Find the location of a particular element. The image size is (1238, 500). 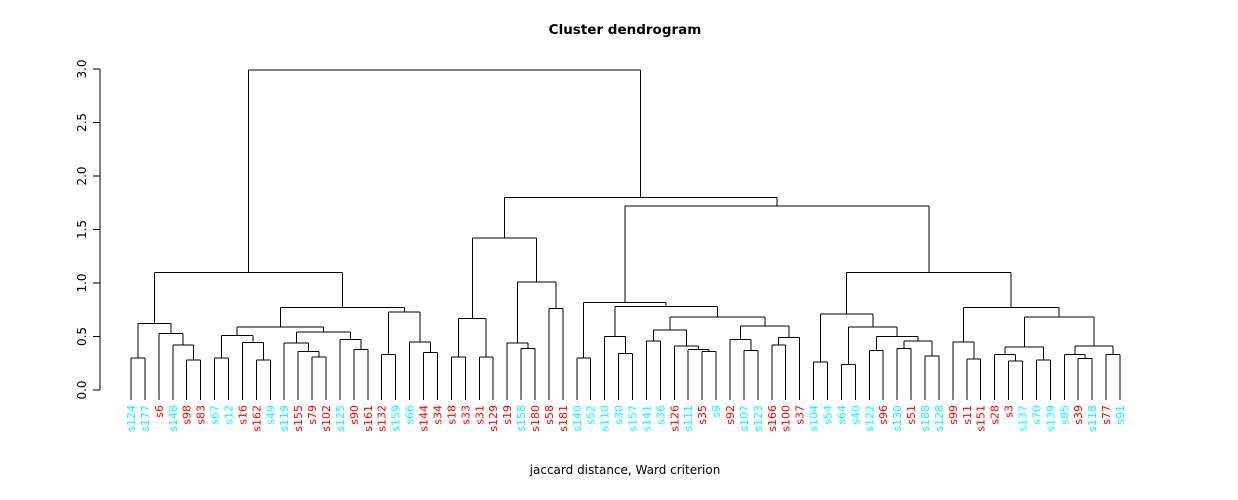

leaf-label: s148 is located at coordinates (173, 418).